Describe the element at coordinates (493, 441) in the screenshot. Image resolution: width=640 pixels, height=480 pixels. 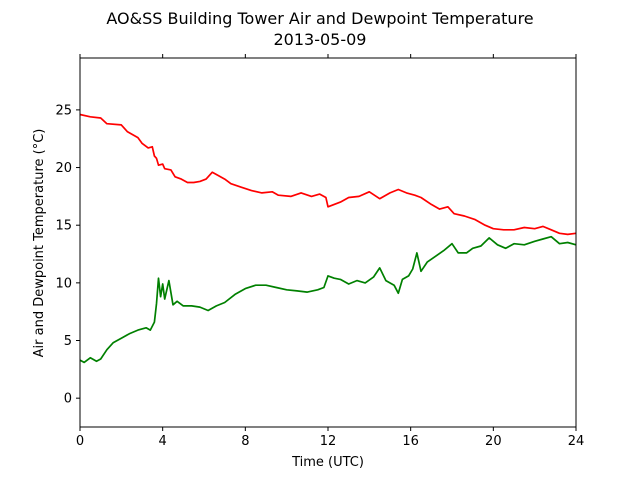
I see `x-tick-label-20: 20` at that location.